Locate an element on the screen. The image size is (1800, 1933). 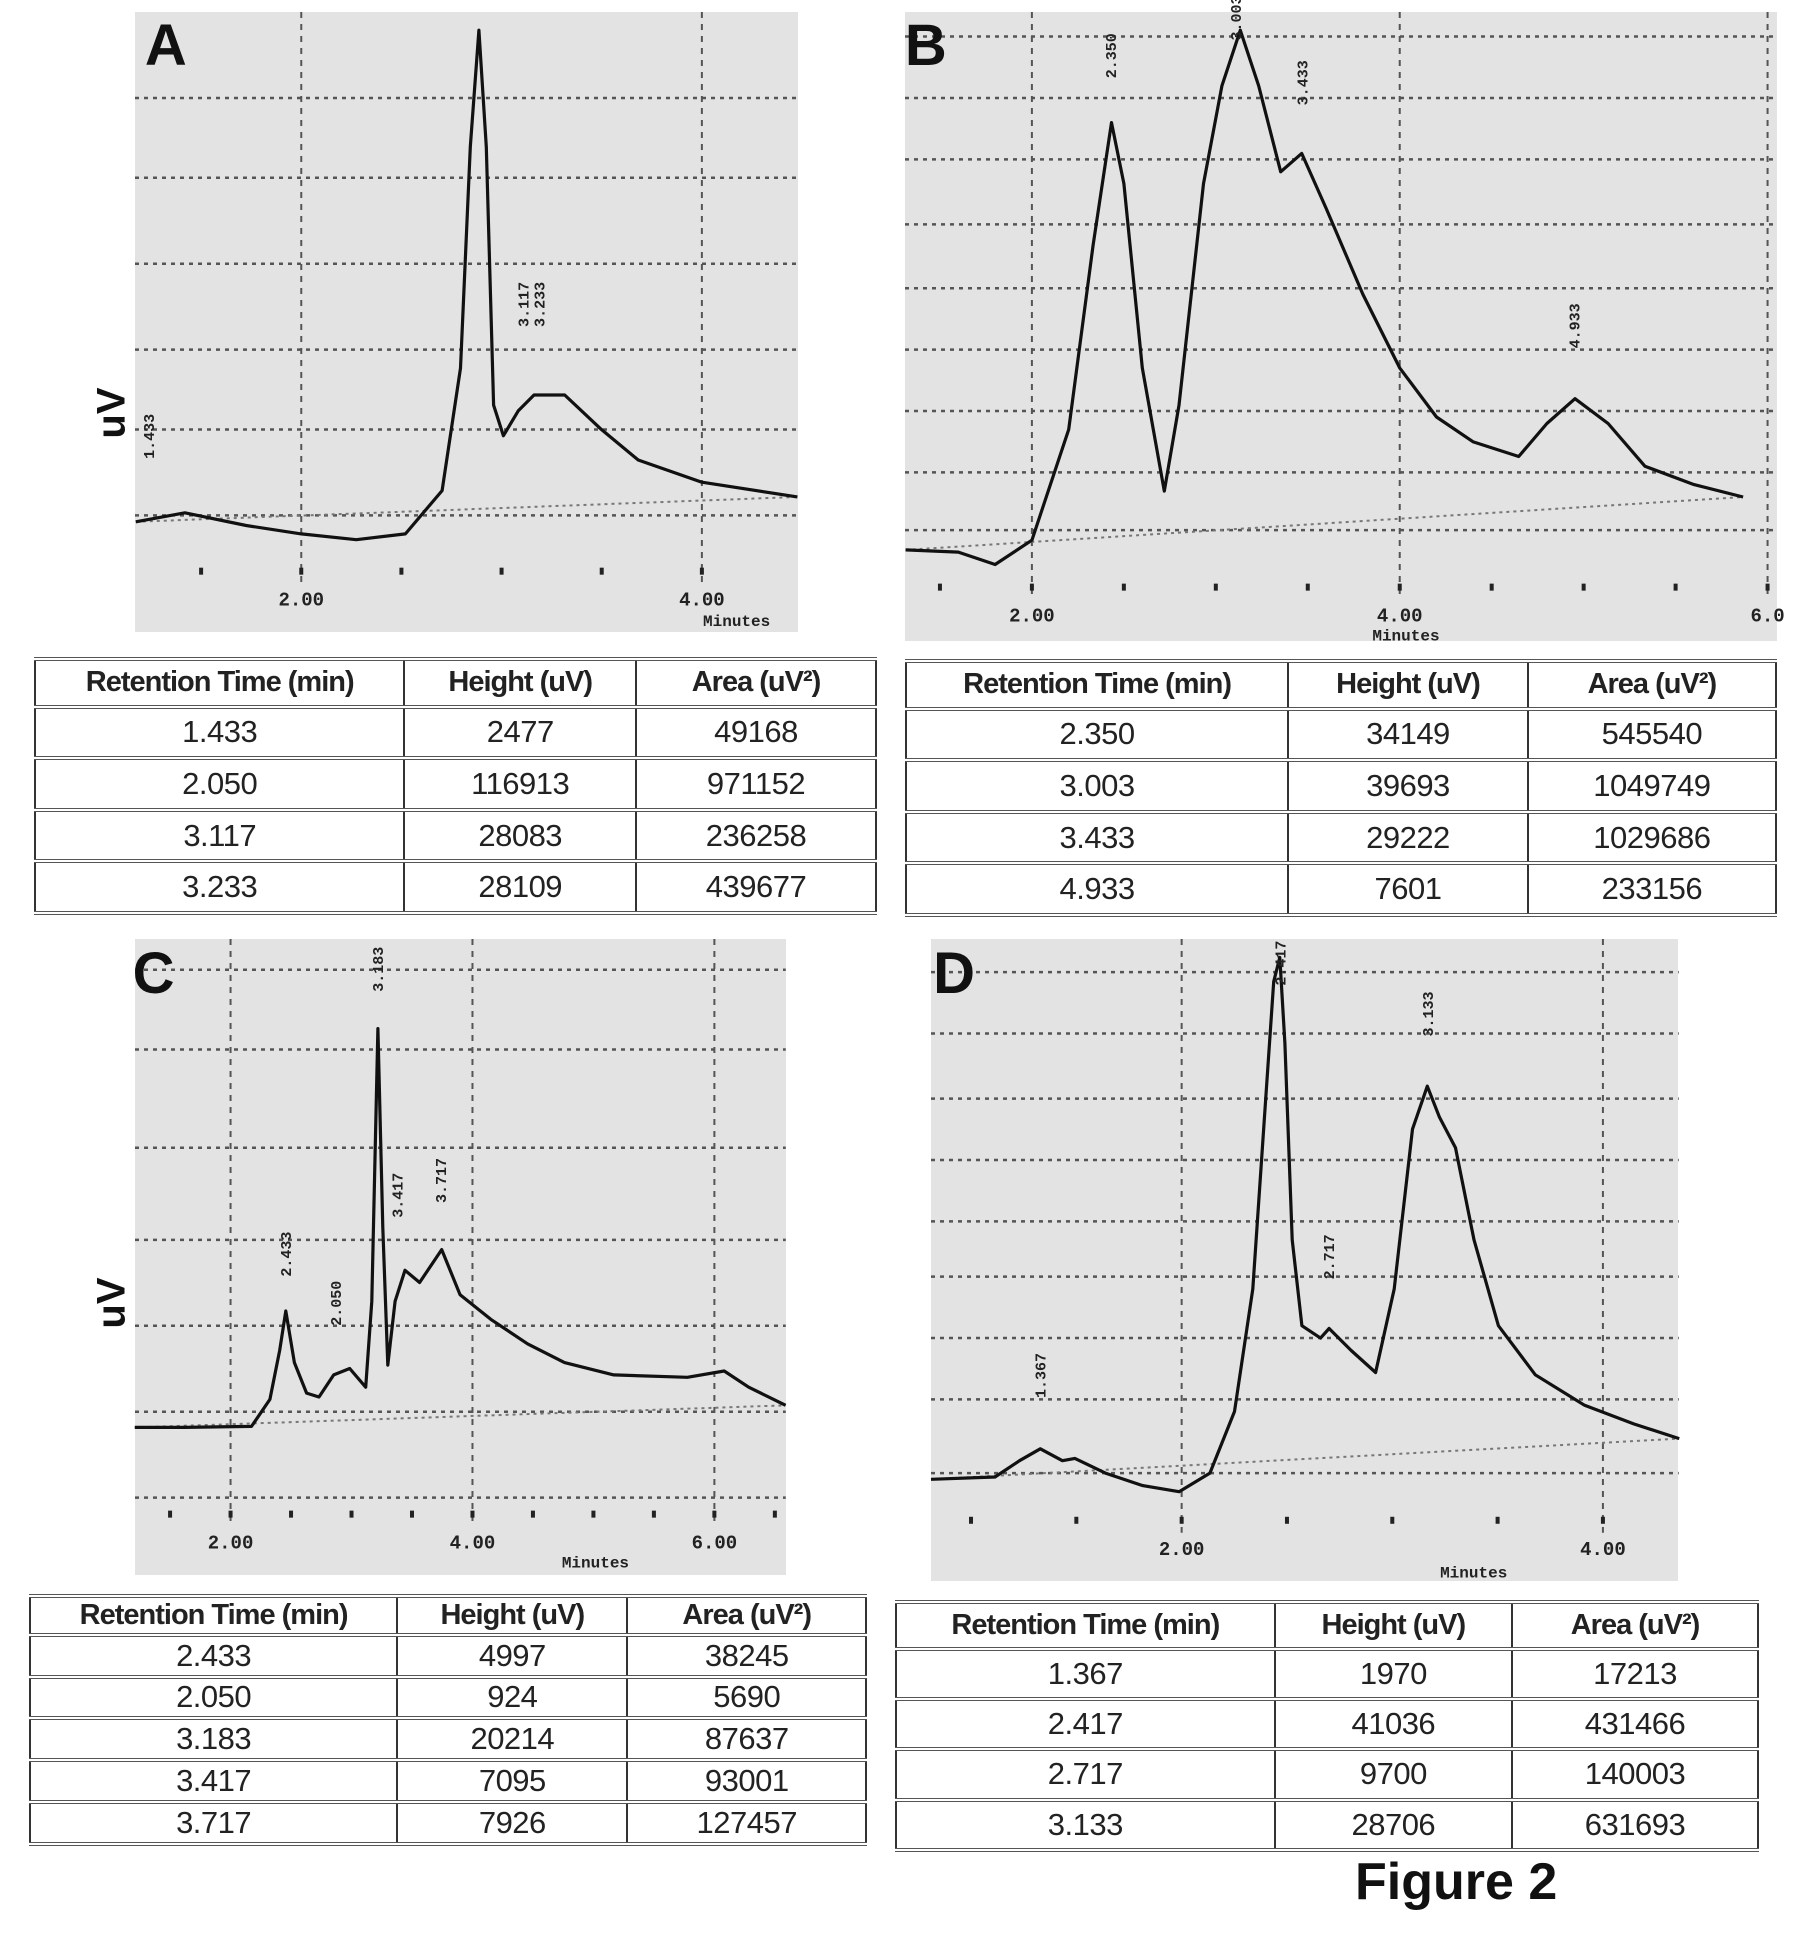
table-row: 3.417 7095 93001 is located at coordinates (447, 1781).